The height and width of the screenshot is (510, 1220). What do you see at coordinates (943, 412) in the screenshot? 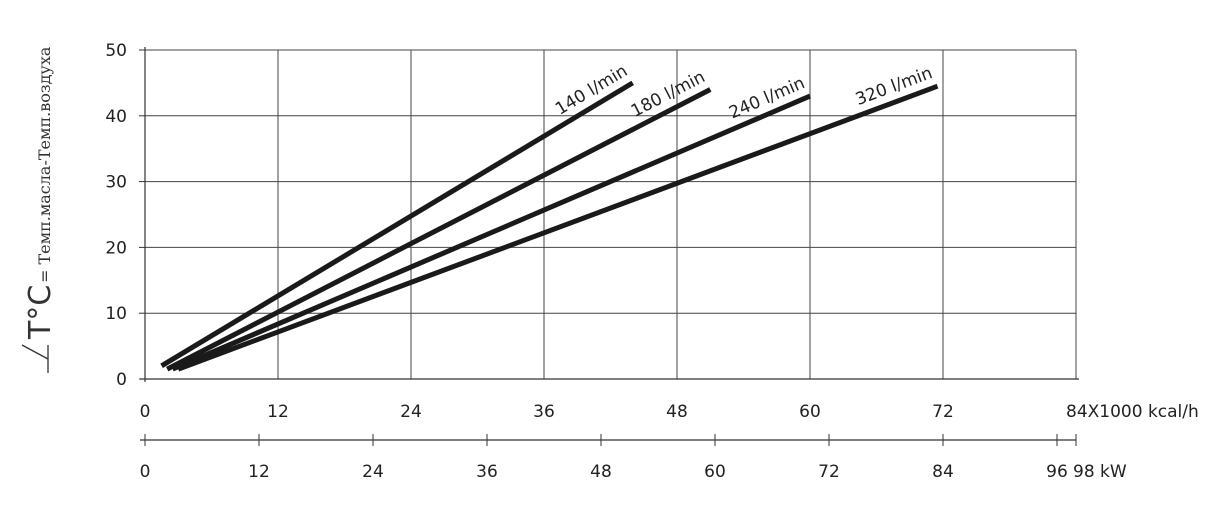
I see `x-tick-label: 72` at bounding box center [943, 412].